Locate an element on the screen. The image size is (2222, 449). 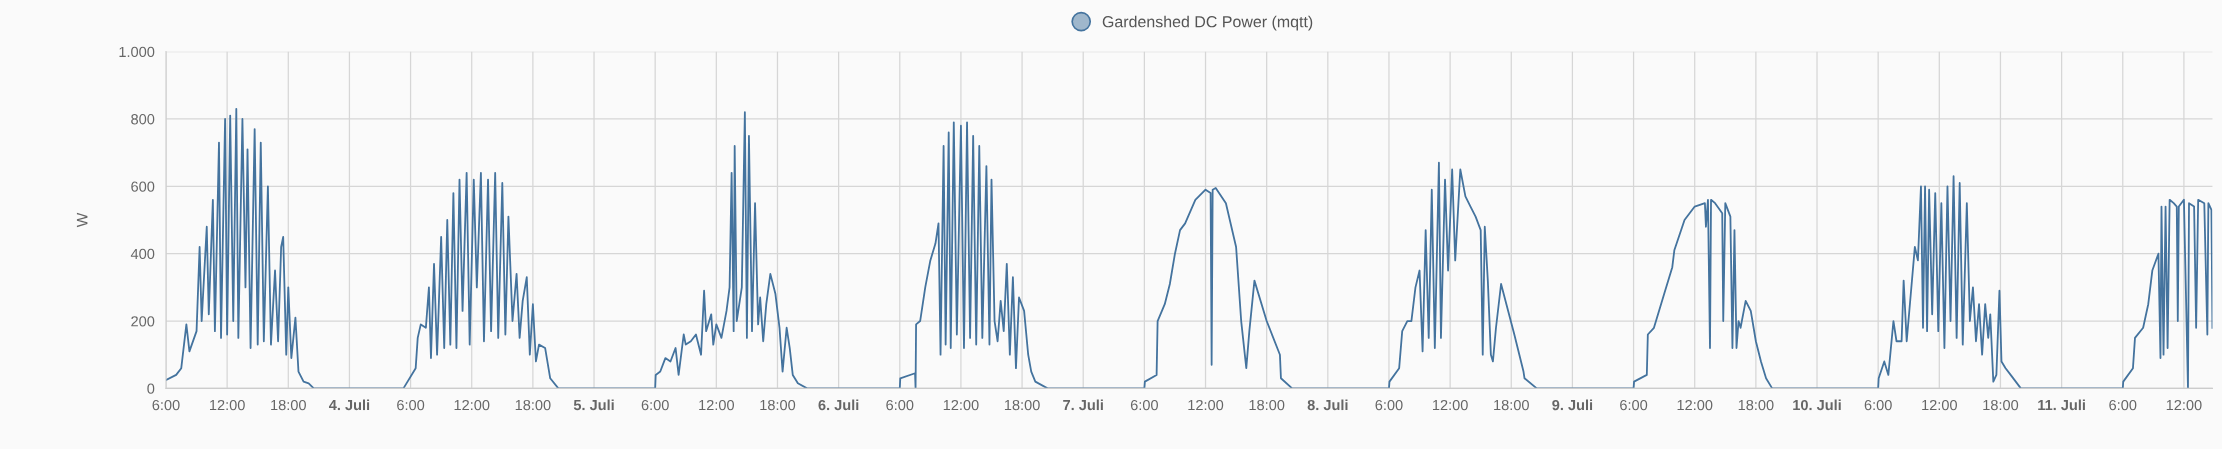
y-tick-label: 800 is located at coordinates (143, 119).